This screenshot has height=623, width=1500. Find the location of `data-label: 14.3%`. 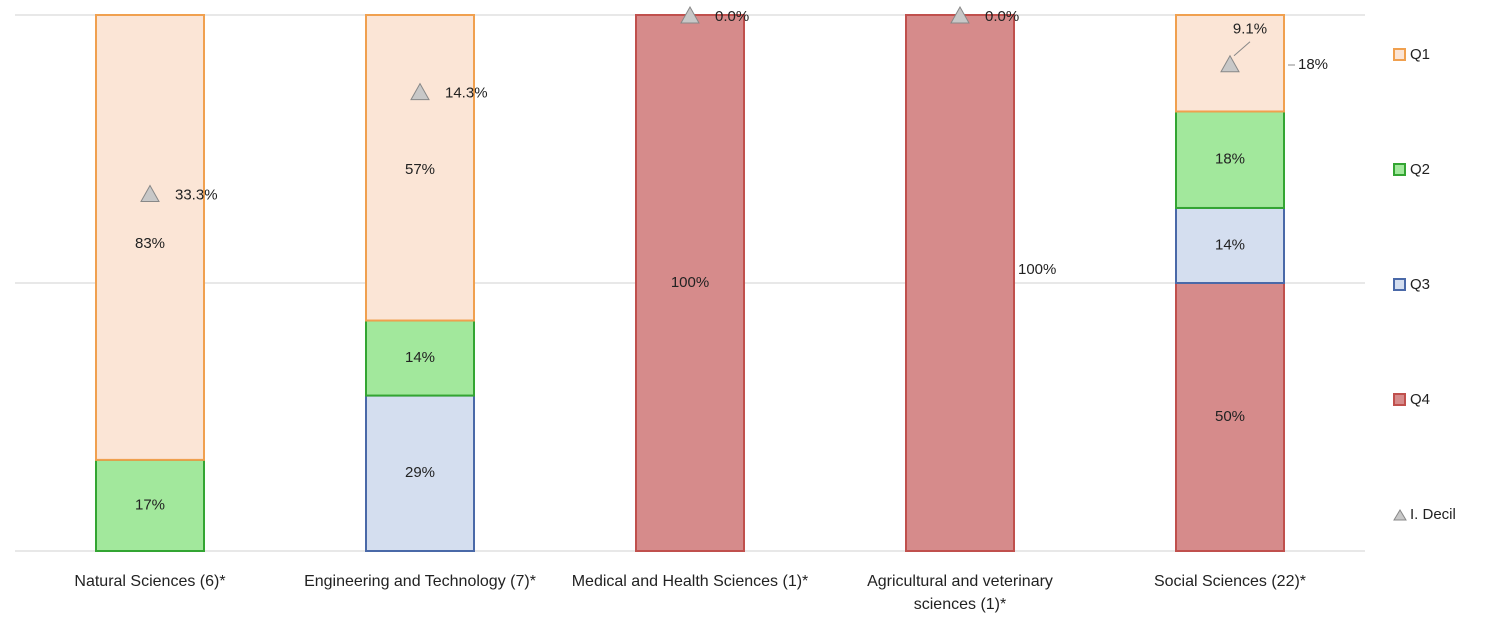

data-label: 14.3% is located at coordinates (466, 93).